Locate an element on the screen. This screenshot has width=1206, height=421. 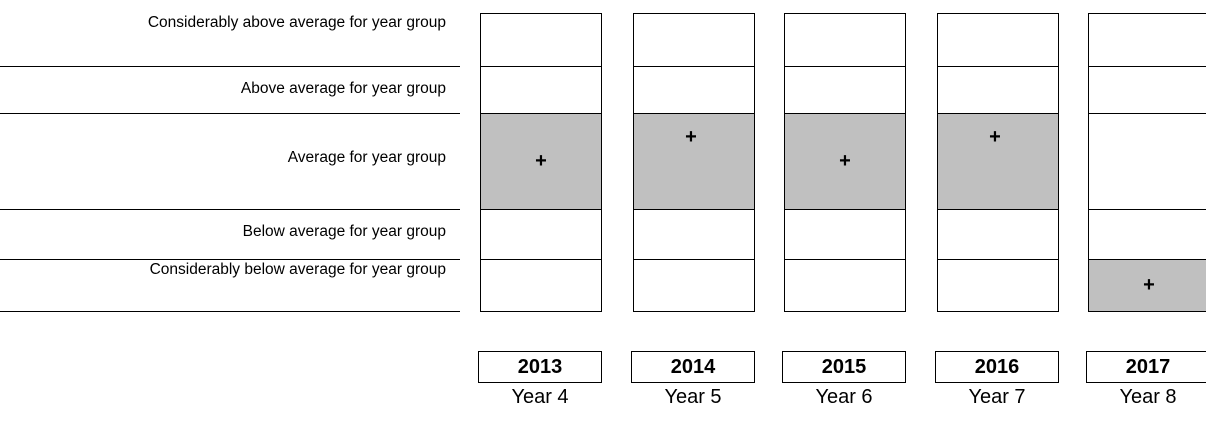
year-label: 2016 is located at coordinates (997, 367).